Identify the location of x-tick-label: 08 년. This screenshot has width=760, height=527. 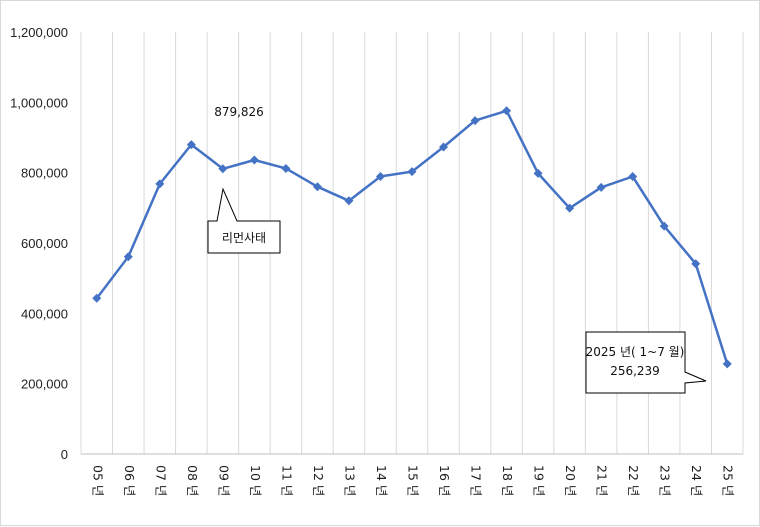
(192, 480).